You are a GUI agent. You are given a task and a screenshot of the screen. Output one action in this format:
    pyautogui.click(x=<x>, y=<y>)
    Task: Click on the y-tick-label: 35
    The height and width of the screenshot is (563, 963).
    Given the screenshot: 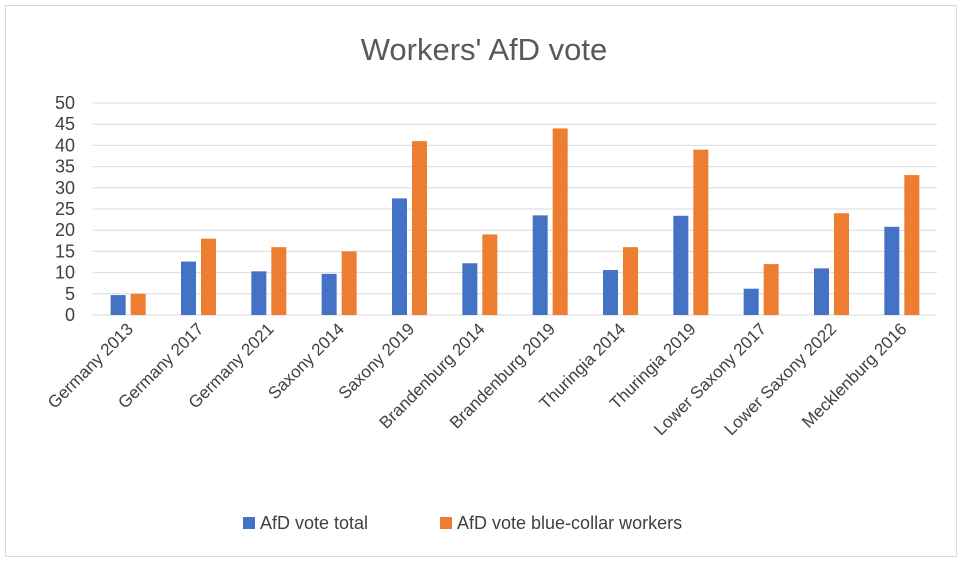 What is the action you would take?
    pyautogui.click(x=65, y=167)
    